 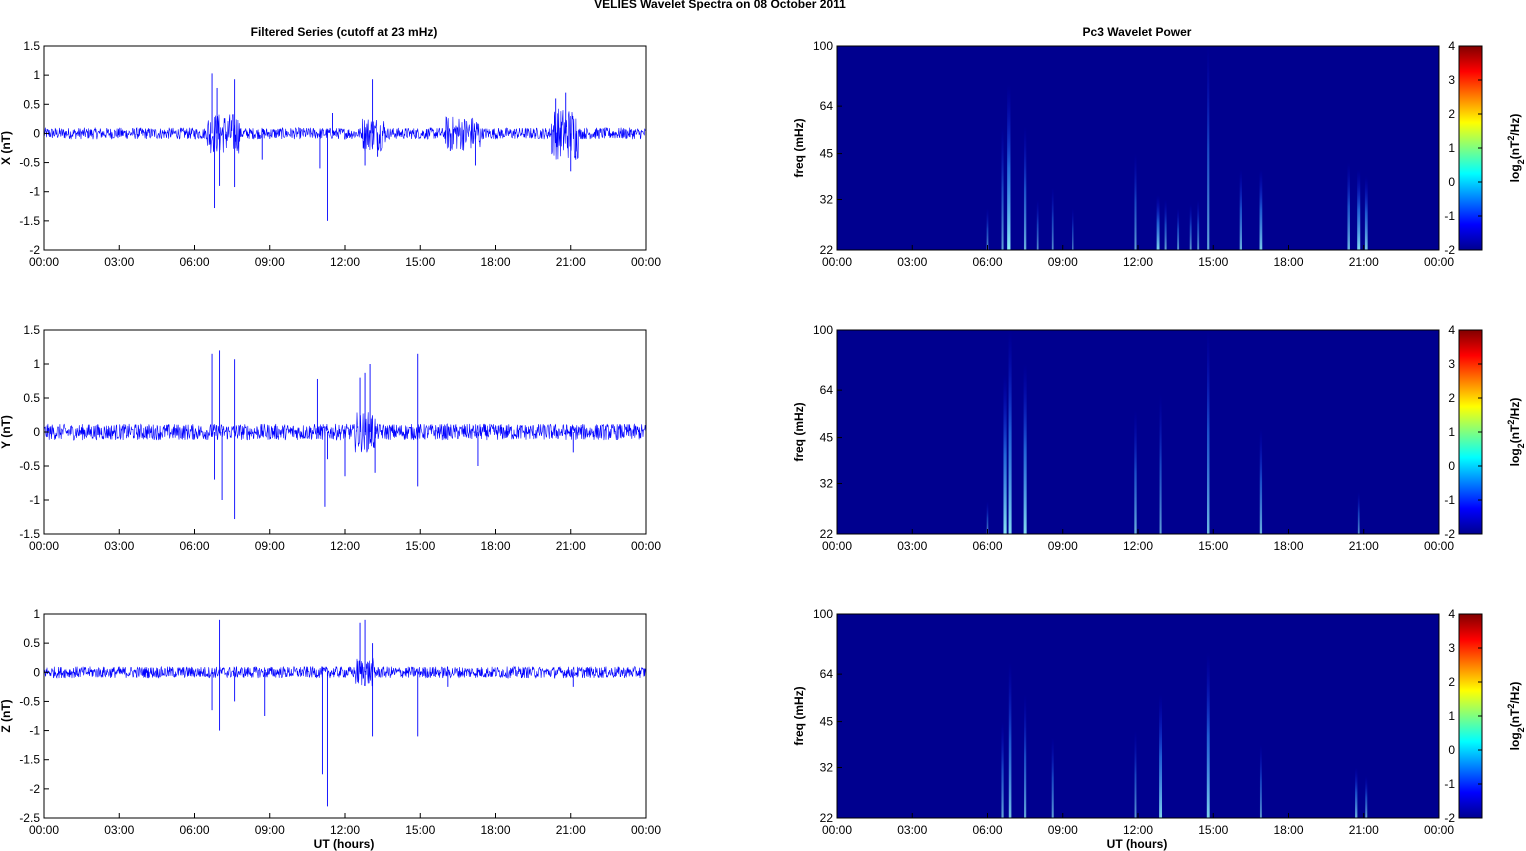 What do you see at coordinates (270, 830) in the screenshot?
I see `series-z-x-tick-label: 09:00` at bounding box center [270, 830].